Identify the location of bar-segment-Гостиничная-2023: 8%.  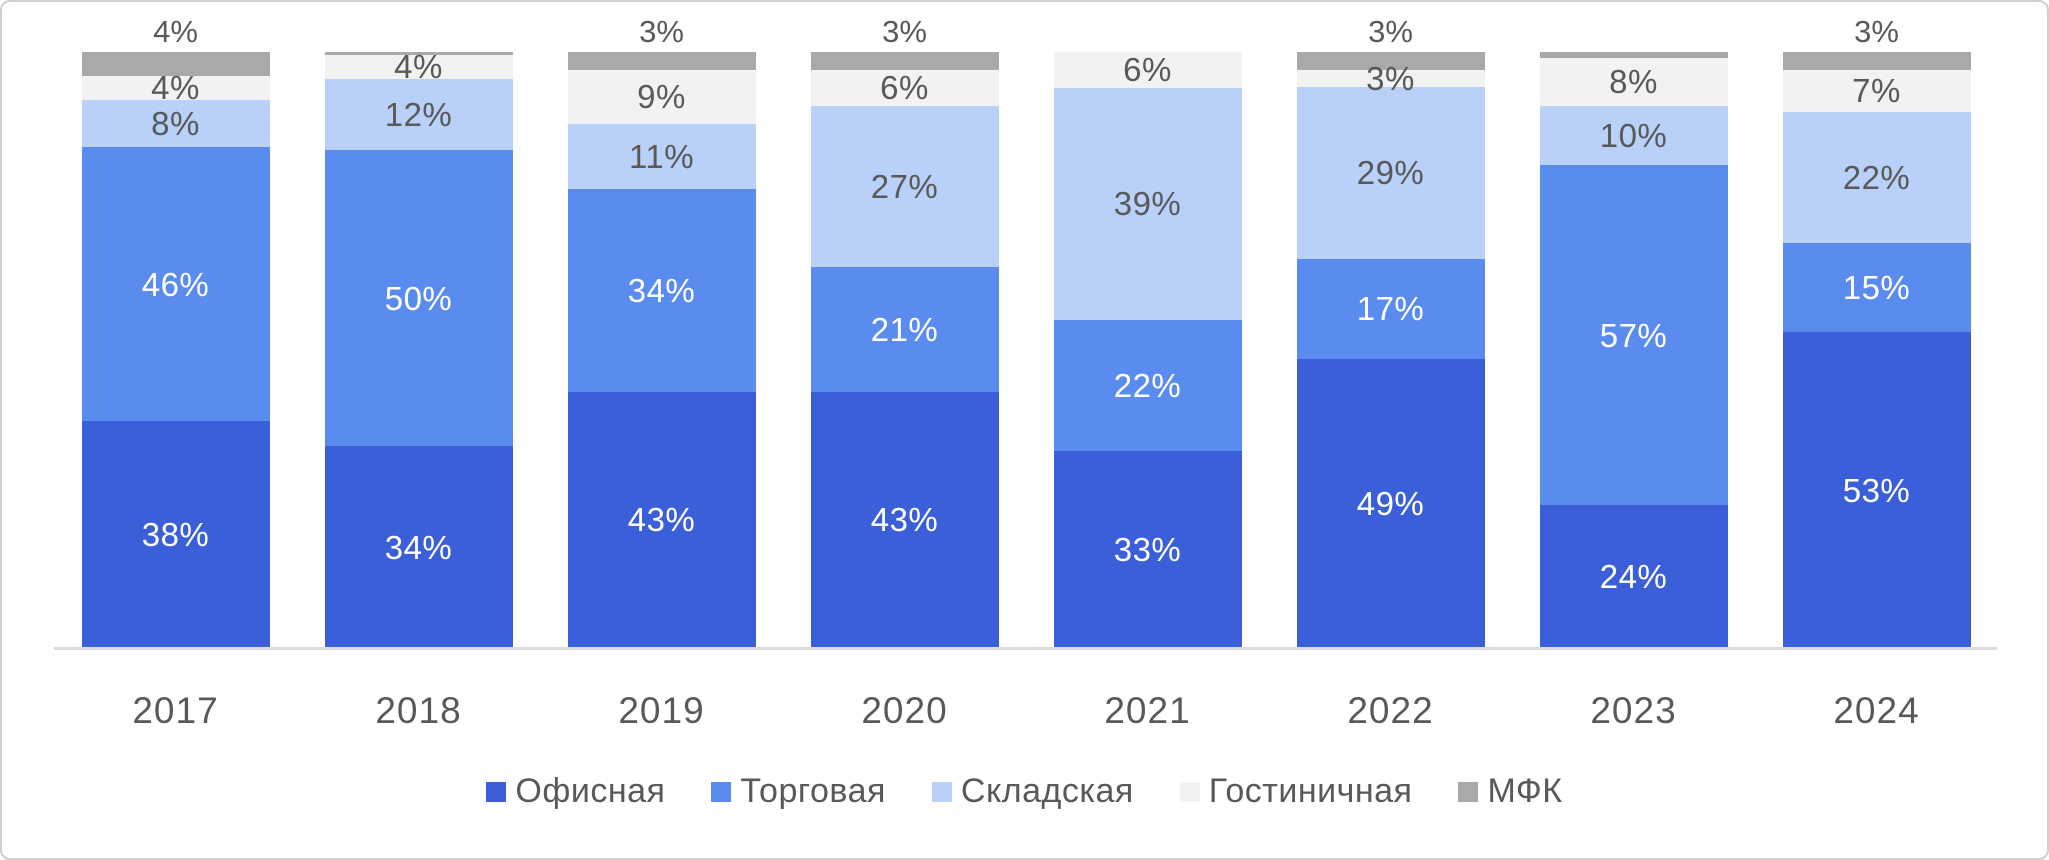
(1633, 81).